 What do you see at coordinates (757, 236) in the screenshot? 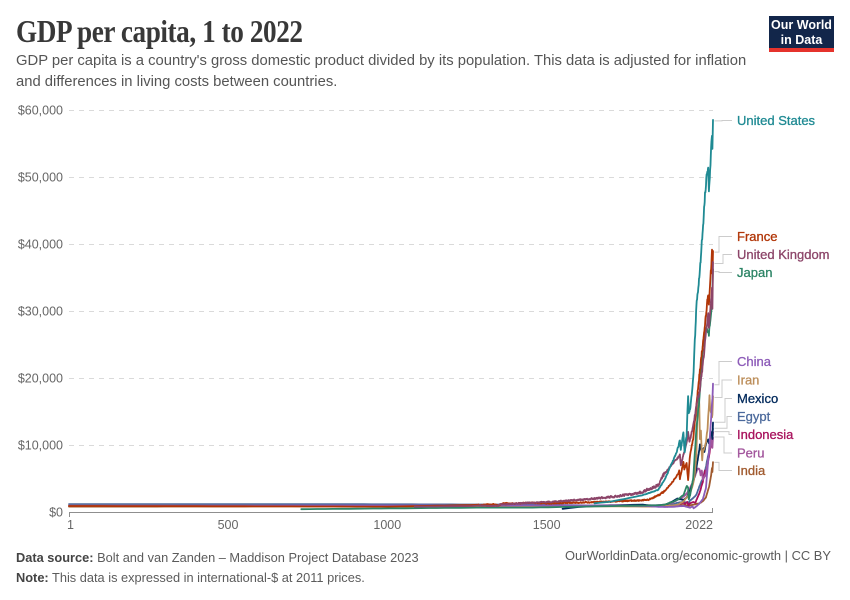
I see `svg-text: France` at bounding box center [757, 236].